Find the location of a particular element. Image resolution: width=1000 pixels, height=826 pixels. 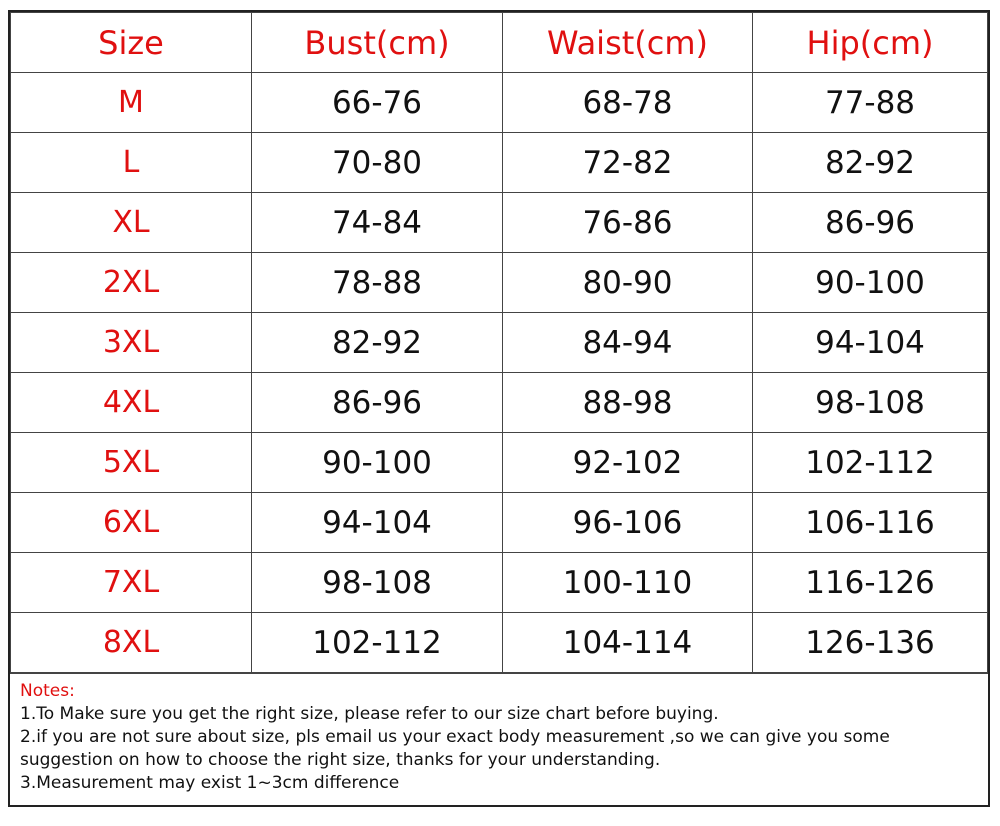

measure-cell: 100-110 is located at coordinates (627, 582).